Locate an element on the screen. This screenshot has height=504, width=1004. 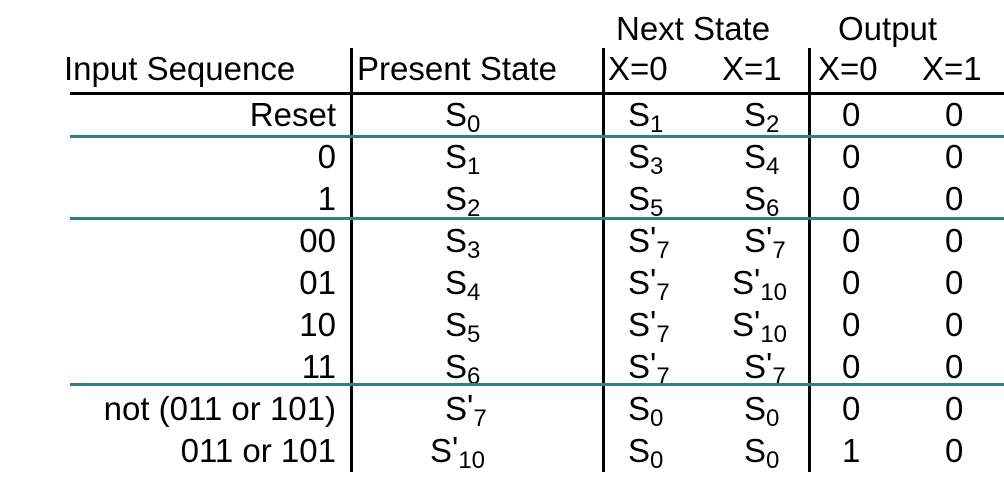
input-sequence-cell: 00 is located at coordinates (317, 240).